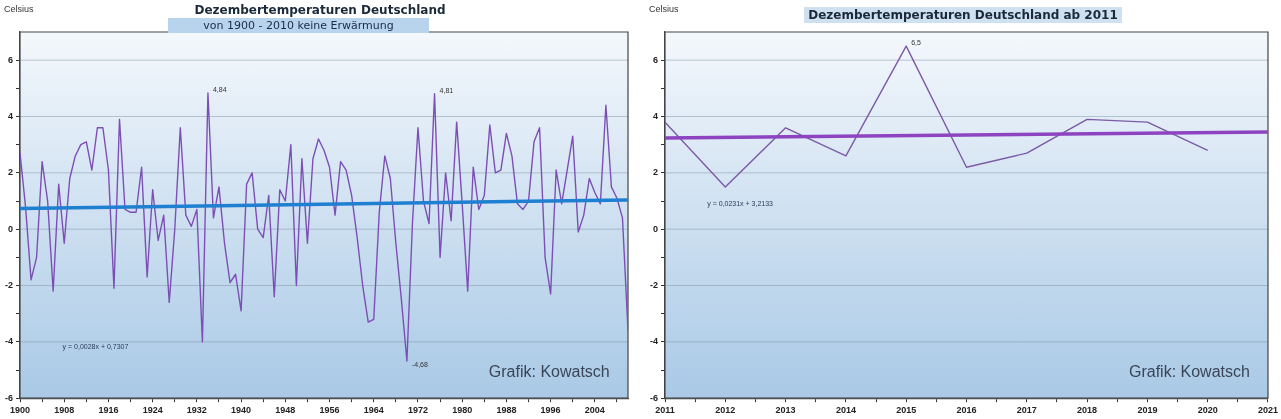  Describe the element at coordinates (152, 410) in the screenshot. I see `x-tick-label: 1924` at that location.